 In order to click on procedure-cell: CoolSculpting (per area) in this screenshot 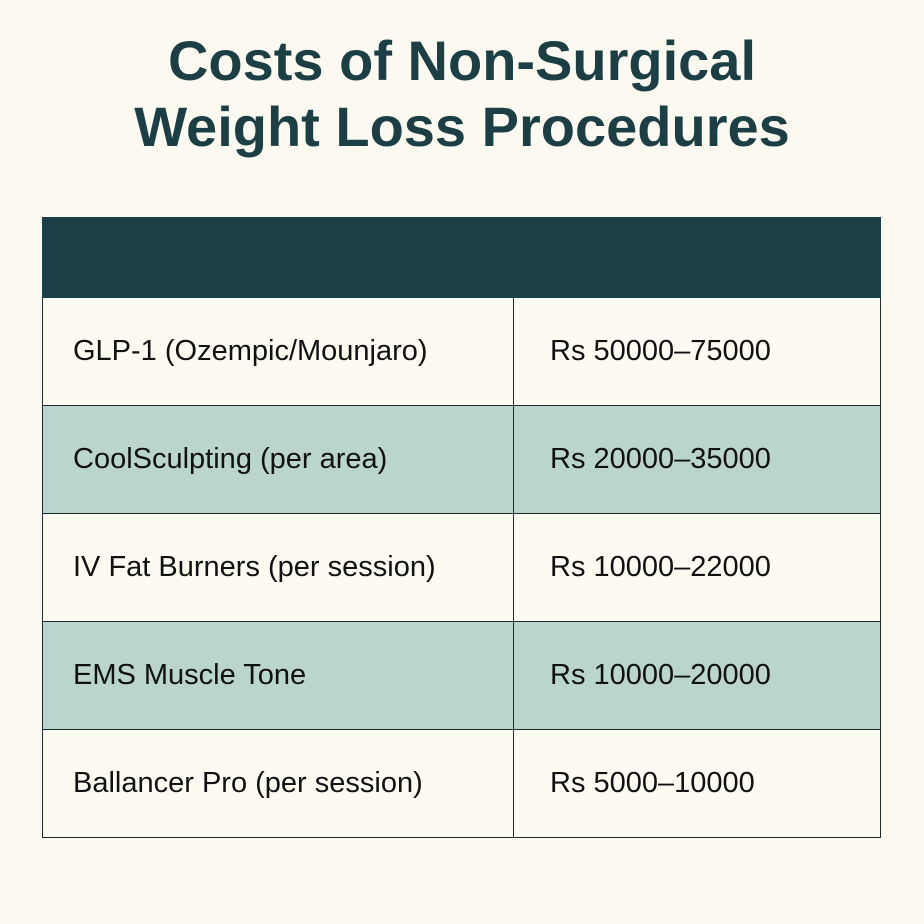, I will do `click(278, 459)`.